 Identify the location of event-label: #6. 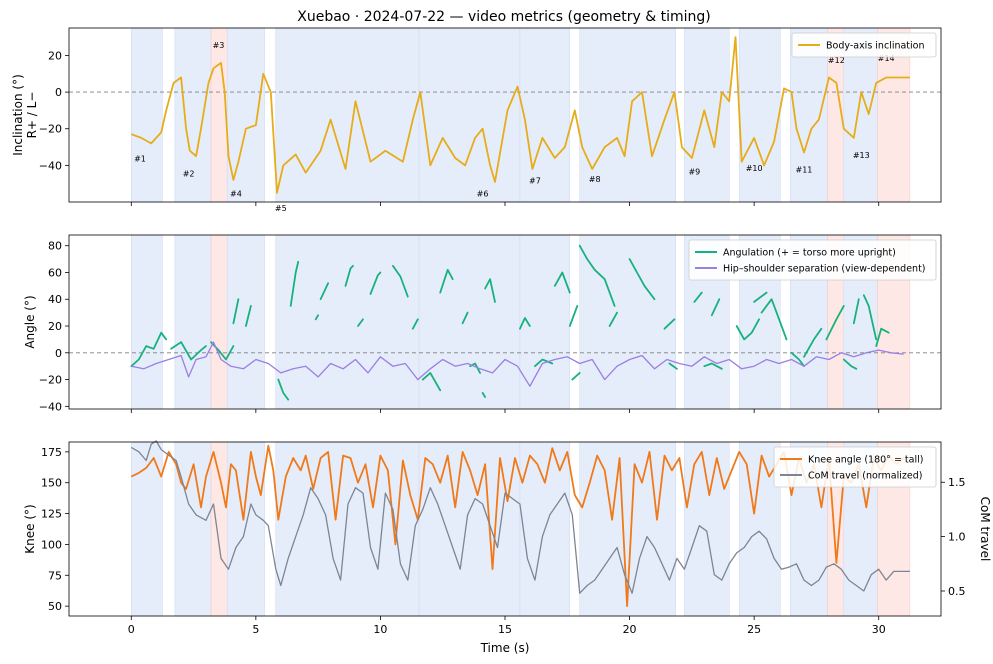
(483, 194).